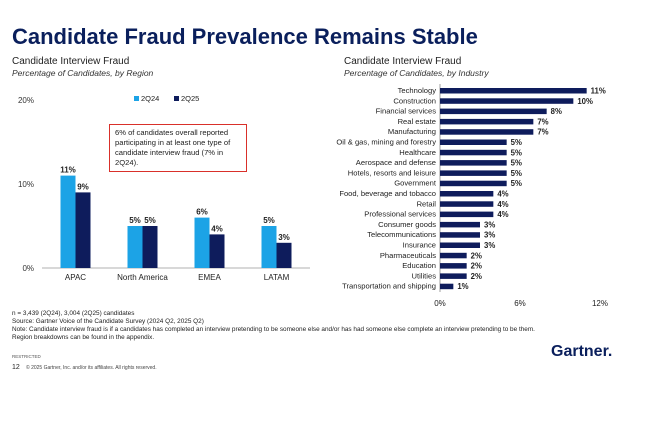 This screenshot has height=433, width=650. I want to click on y-tick-label: 10%, so click(26, 184).